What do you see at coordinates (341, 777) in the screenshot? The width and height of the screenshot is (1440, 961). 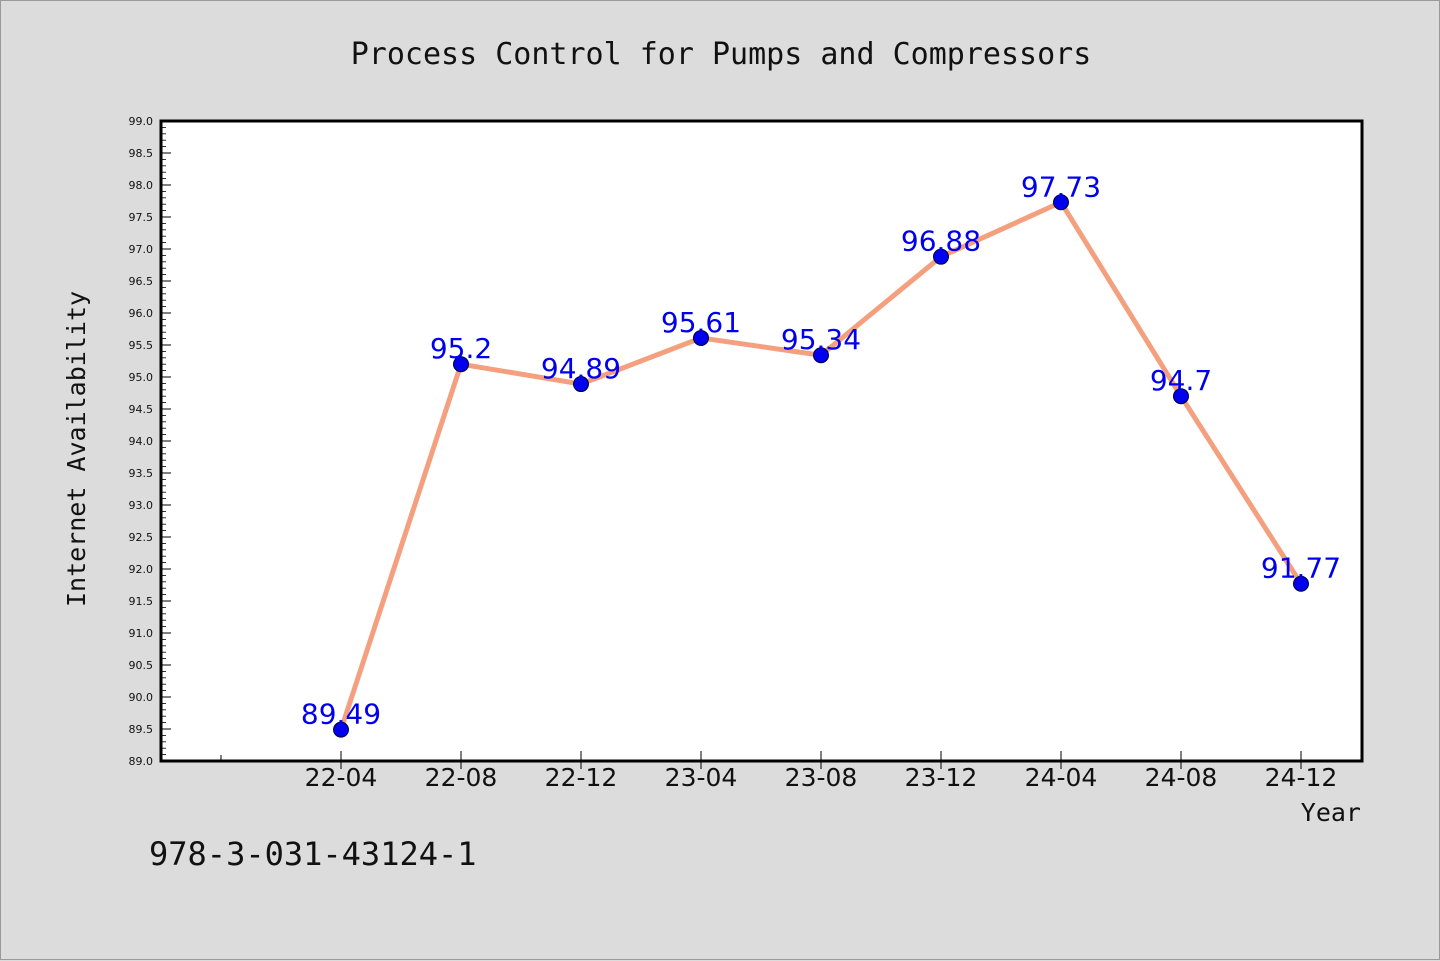 I see `x-tick-label: 22-04` at bounding box center [341, 777].